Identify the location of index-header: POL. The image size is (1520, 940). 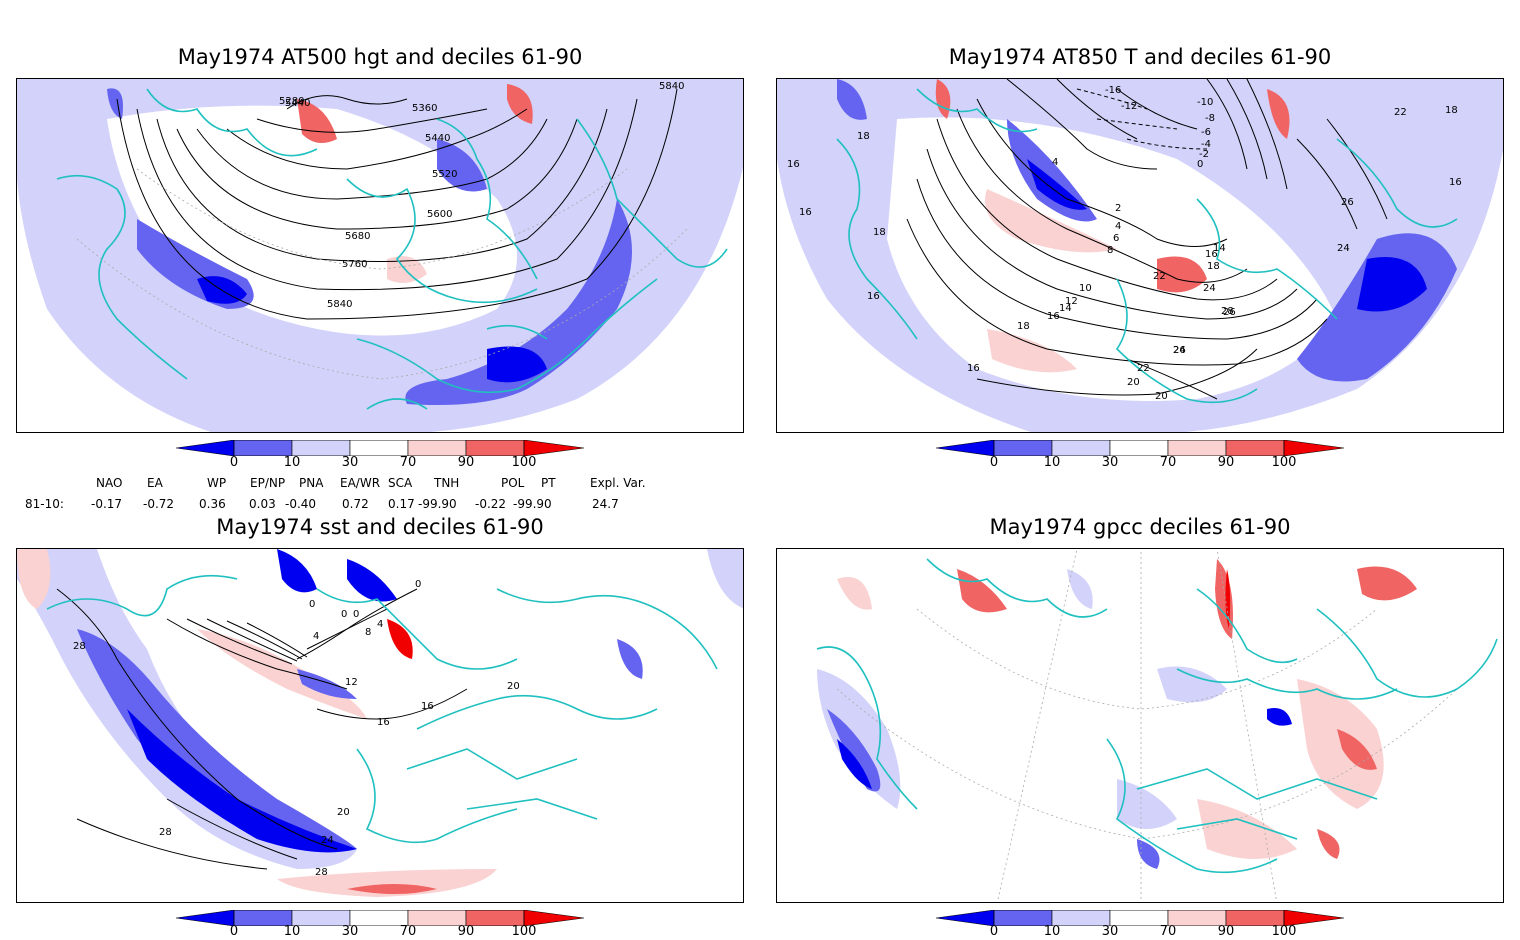
(513, 483).